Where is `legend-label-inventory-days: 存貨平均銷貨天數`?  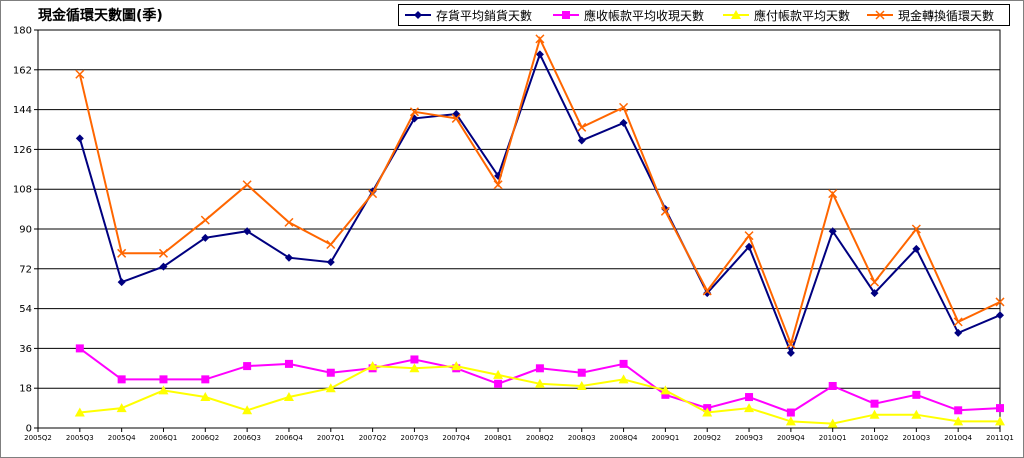 legend-label-inventory-days: 存貨平均銷貨天數 is located at coordinates (484, 15).